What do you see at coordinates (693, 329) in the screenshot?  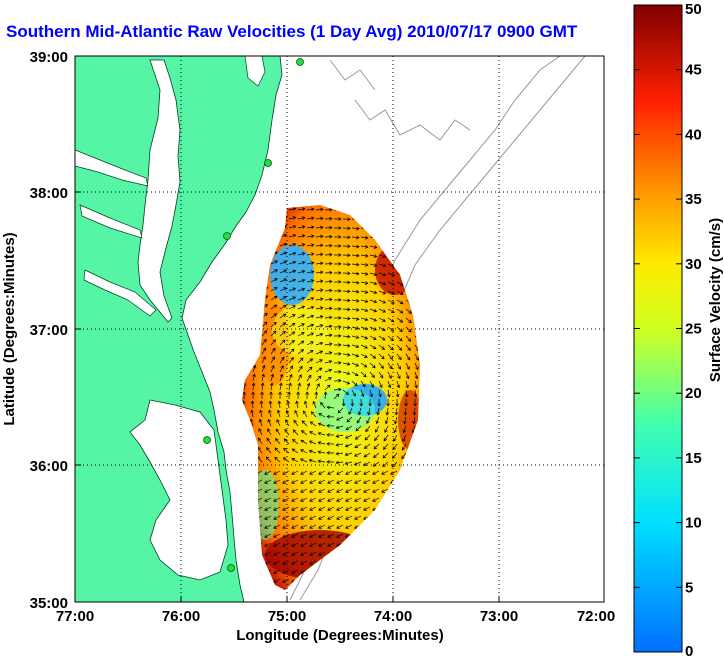 I see `colorbar-tick-label: 25` at bounding box center [693, 329].